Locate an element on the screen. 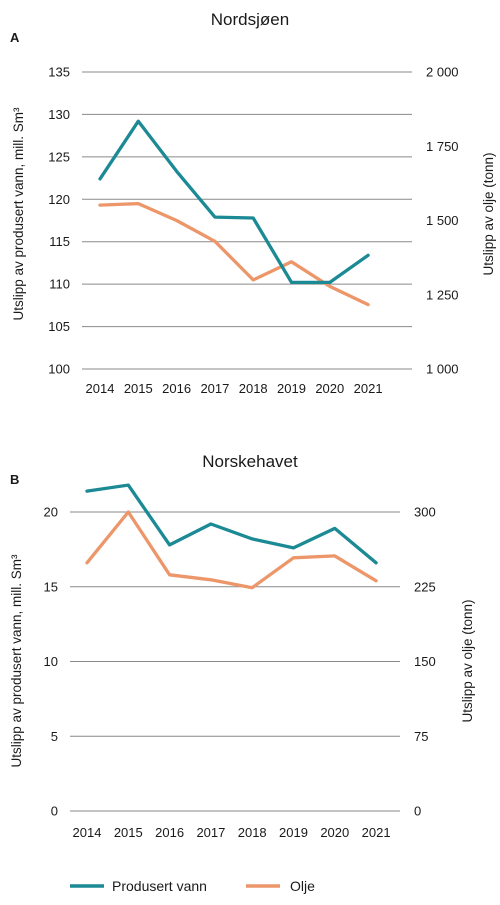 The image size is (500, 905). panel-a-left-tick-label: 115 is located at coordinates (59, 241).